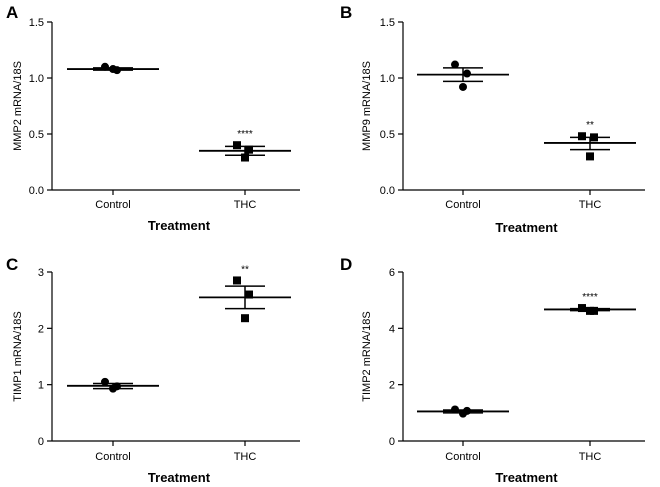 The width and height of the screenshot is (660, 487). Describe the element at coordinates (41, 386) in the screenshot. I see `y-tick-label: 1` at that location.